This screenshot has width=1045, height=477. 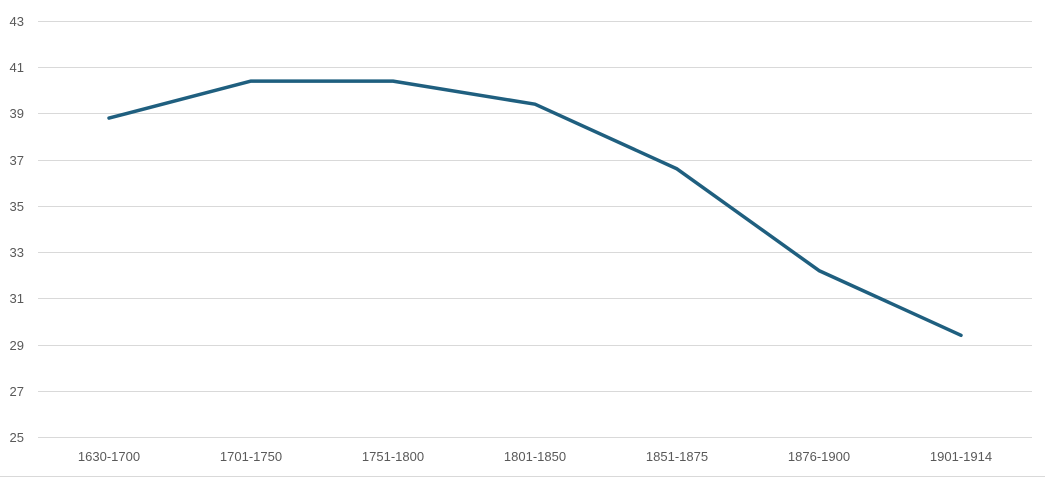 What do you see at coordinates (17, 67) in the screenshot?
I see `y-tick-label: 41` at bounding box center [17, 67].